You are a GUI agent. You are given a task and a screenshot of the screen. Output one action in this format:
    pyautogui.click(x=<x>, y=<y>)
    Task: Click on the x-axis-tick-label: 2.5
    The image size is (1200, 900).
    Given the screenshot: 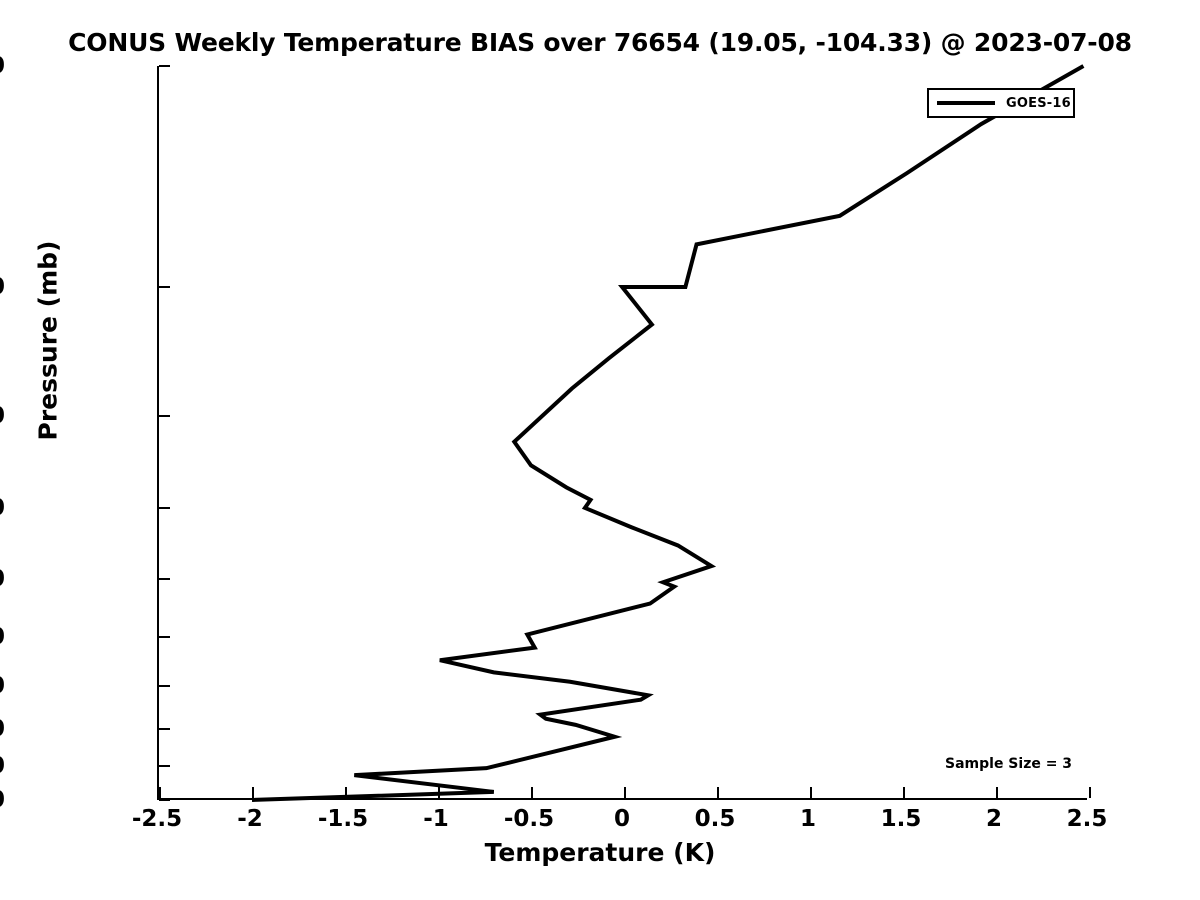 What is the action you would take?
    pyautogui.click(x=1087, y=819)
    